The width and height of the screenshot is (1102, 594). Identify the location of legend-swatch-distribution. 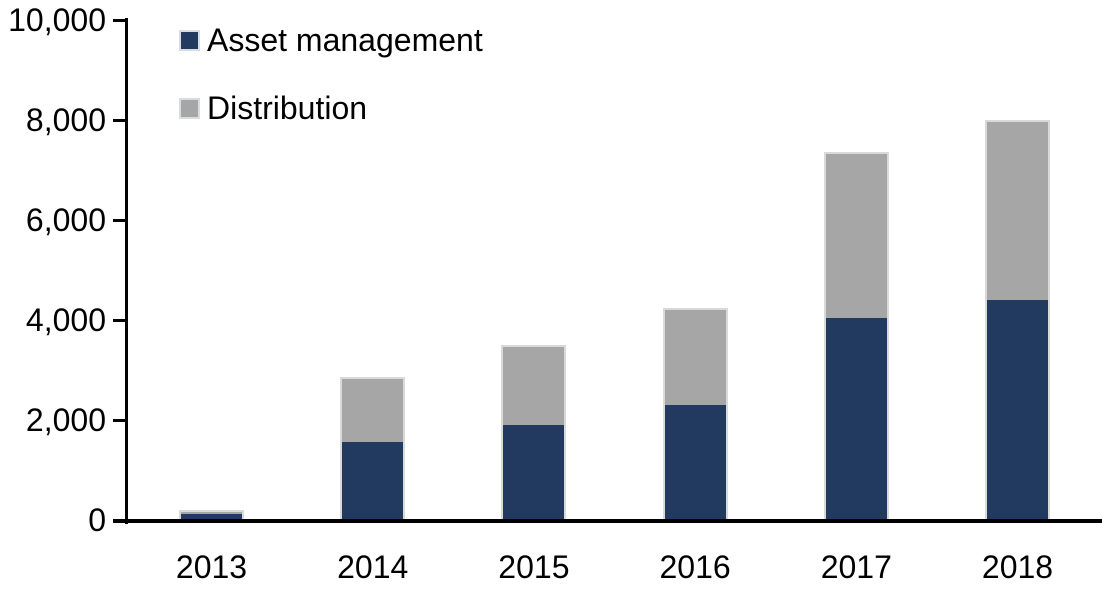
(189, 108).